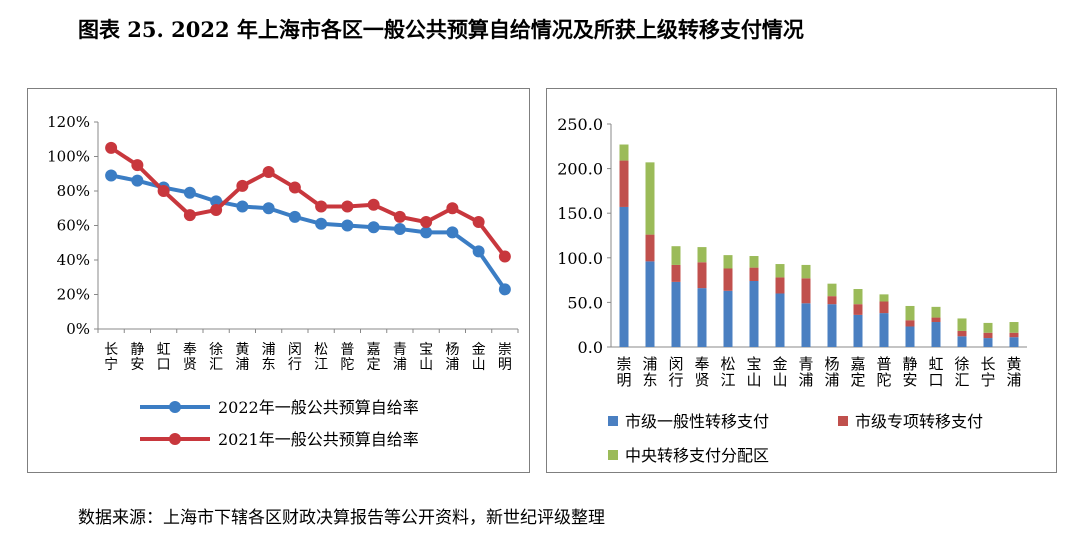 This screenshot has height=539, width=1080. I want to click on legend-label: 中央转移支付分配区, so click(697, 455).